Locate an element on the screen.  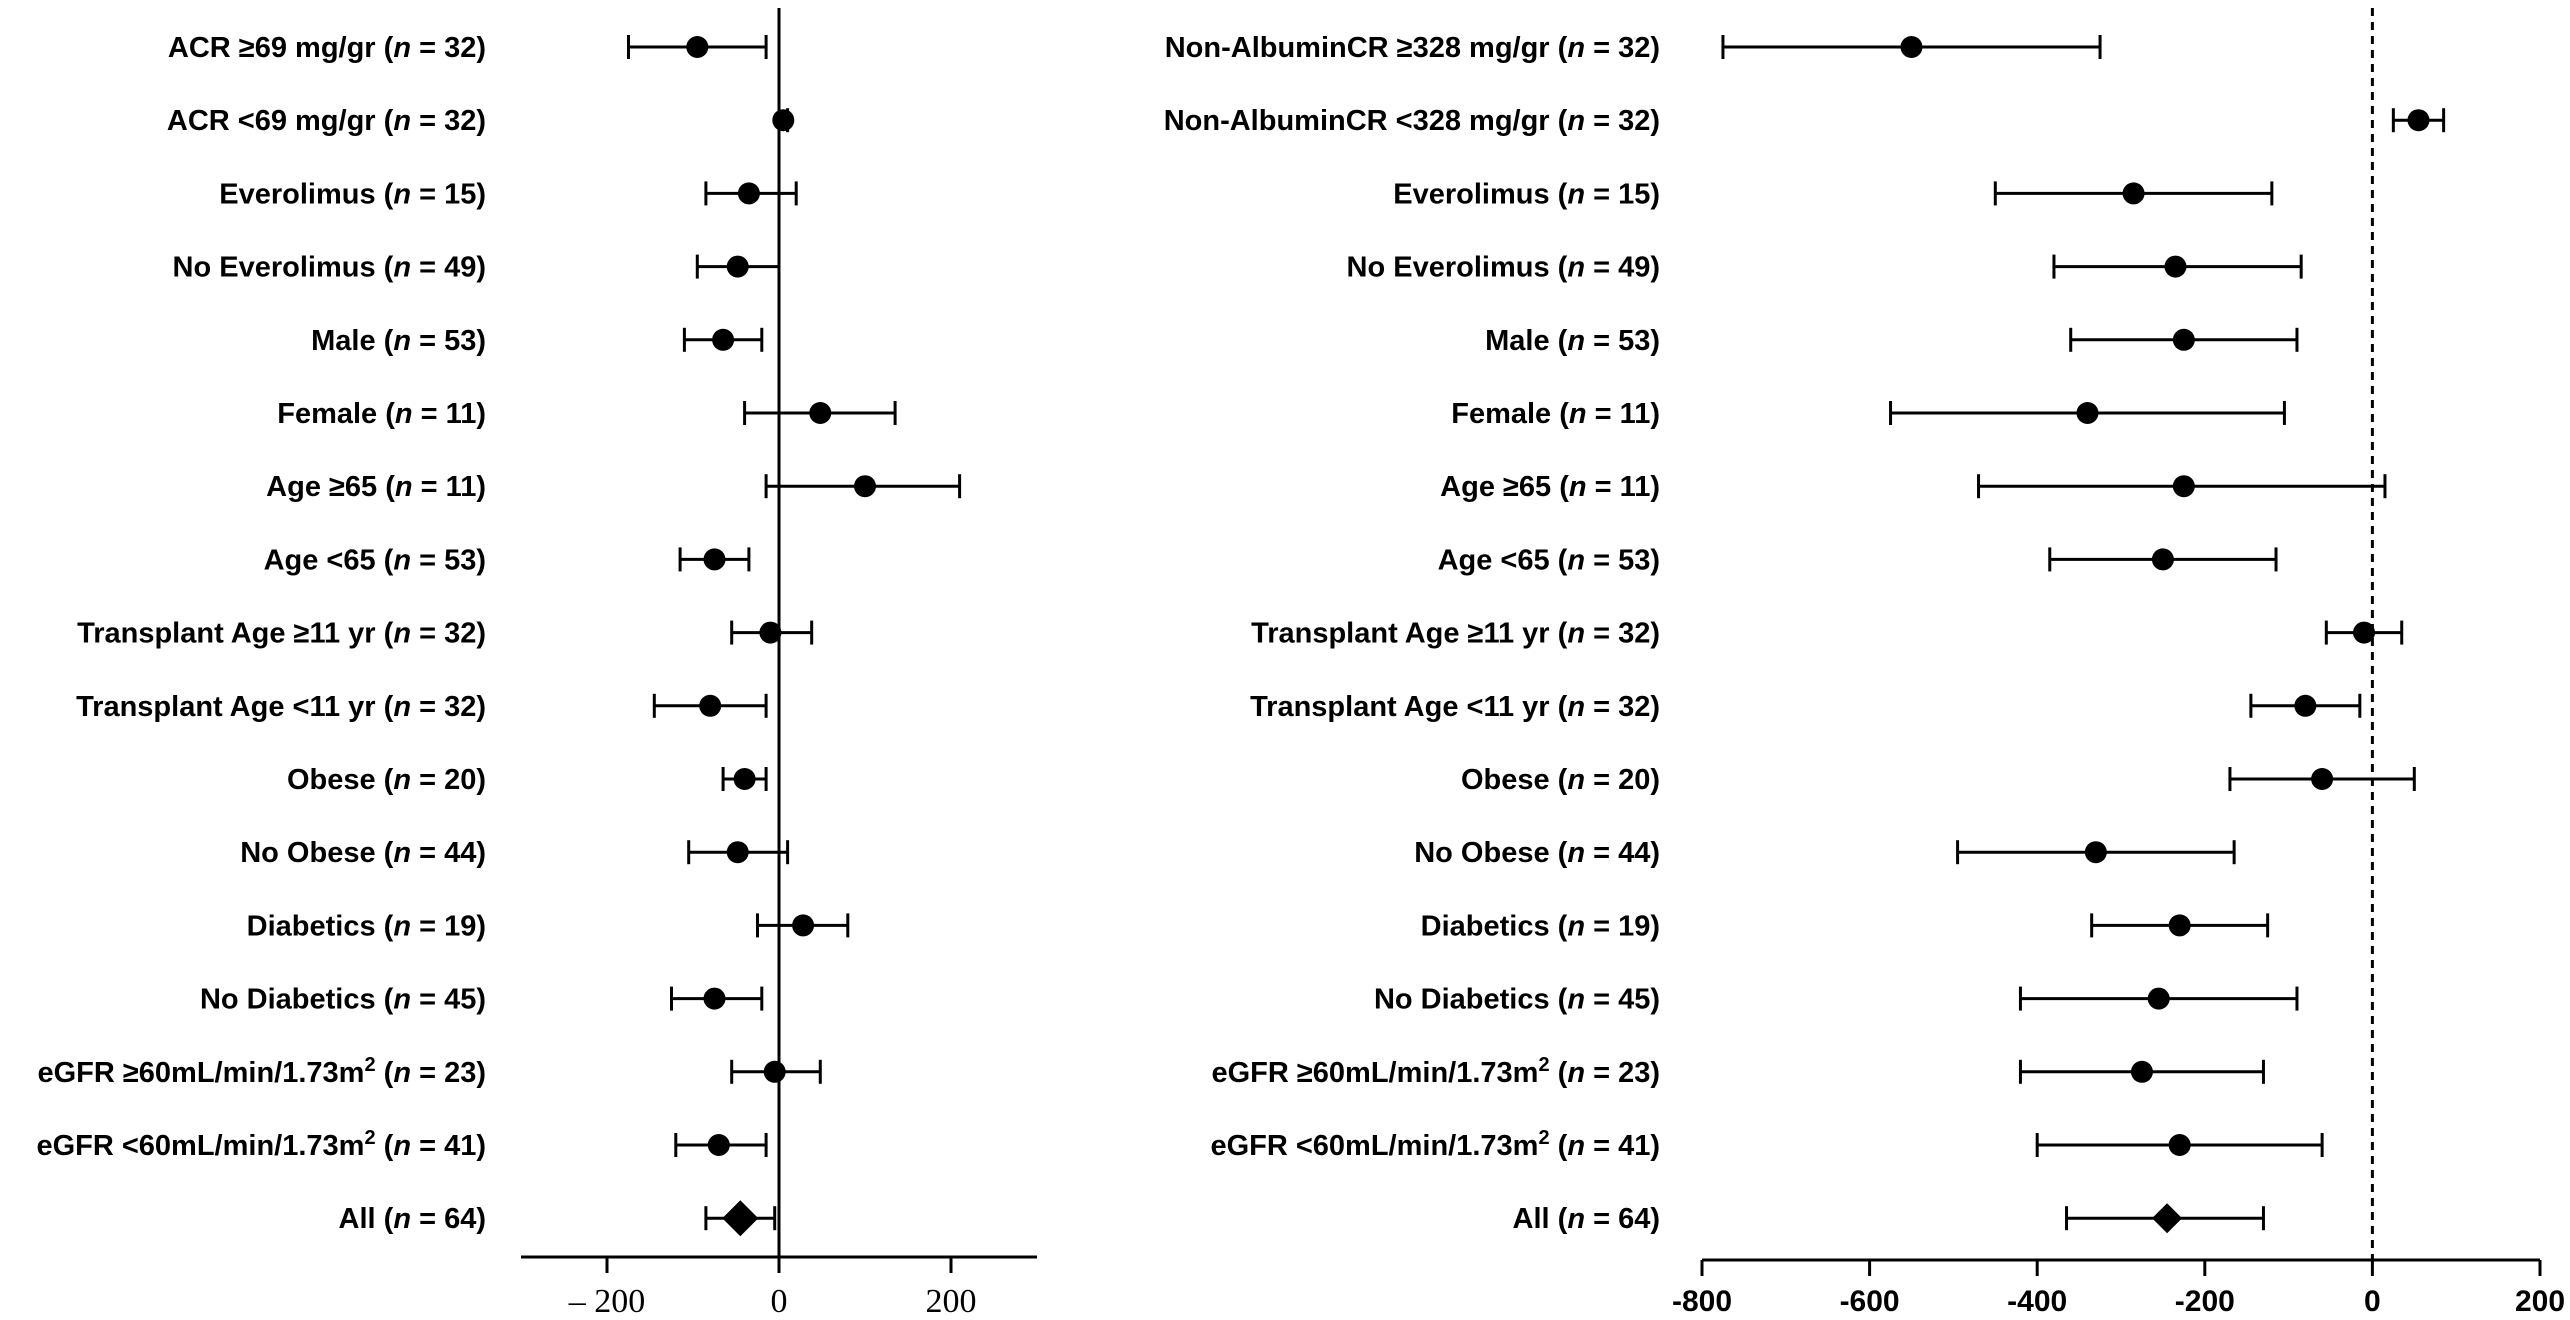
row-label: Non-AlbuminCR ≥328 mg/gr (n = 32) is located at coordinates (1412, 48).